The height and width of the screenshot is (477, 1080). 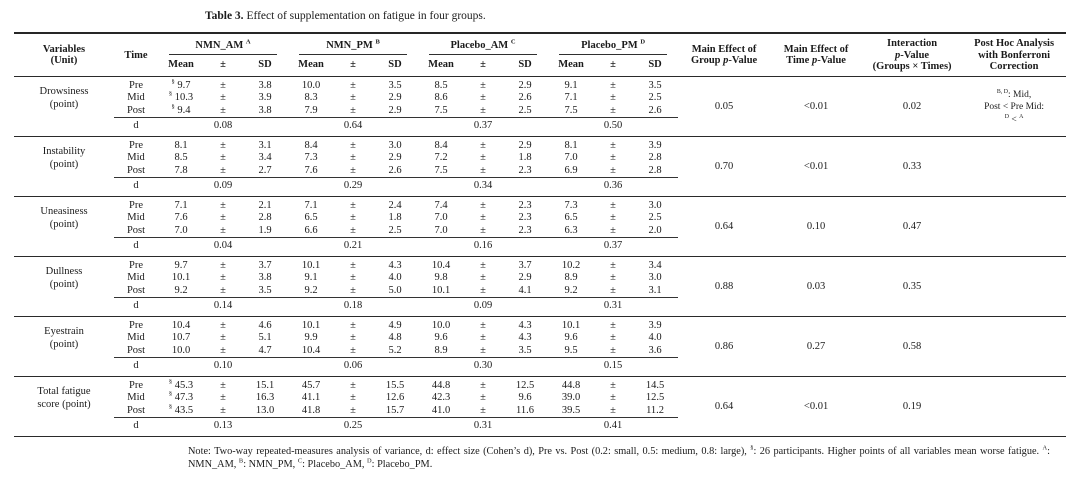 I want to click on mean-cell: 10.0, so click(x=311, y=85).